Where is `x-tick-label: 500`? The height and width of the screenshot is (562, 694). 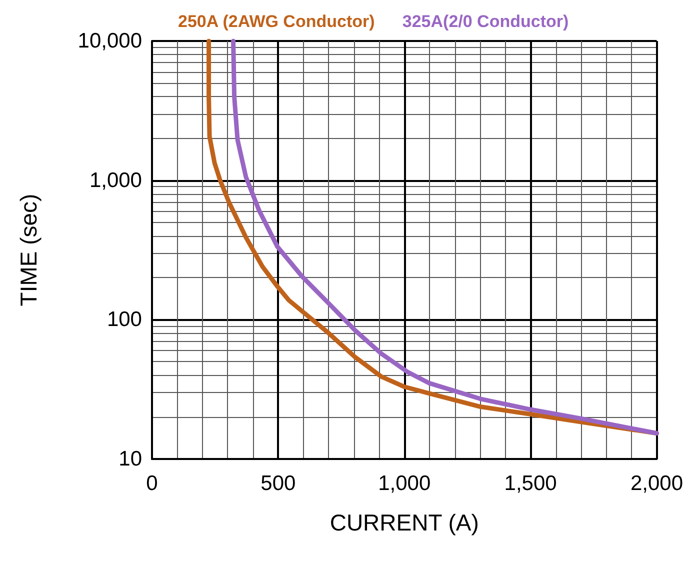 x-tick-label: 500 is located at coordinates (278, 483).